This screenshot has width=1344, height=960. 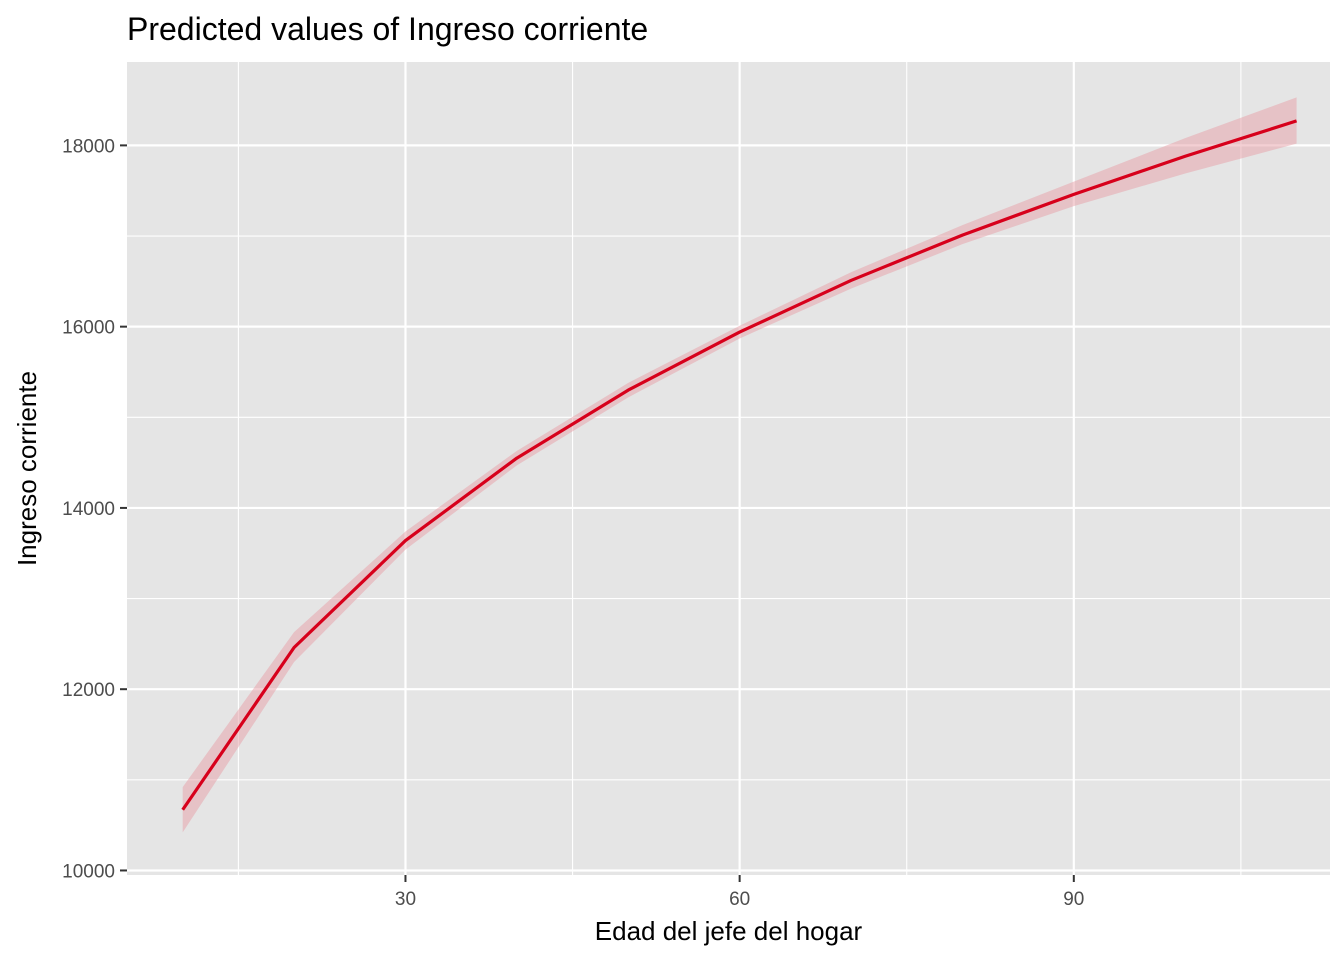 I want to click on y-tick-label: 10000, so click(x=88, y=871).